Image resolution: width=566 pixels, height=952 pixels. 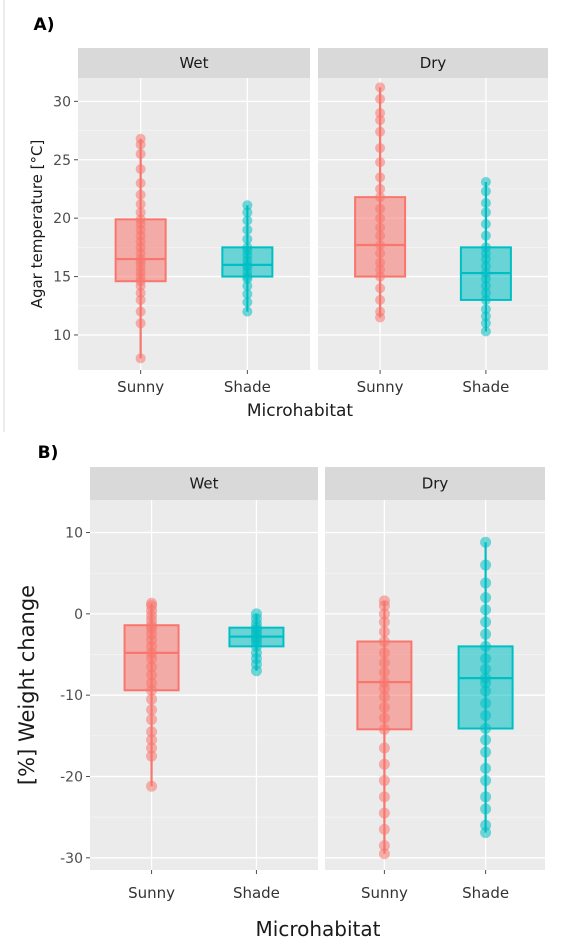 I want to click on y-axis-title: [%] Weight change, so click(x=27, y=685).